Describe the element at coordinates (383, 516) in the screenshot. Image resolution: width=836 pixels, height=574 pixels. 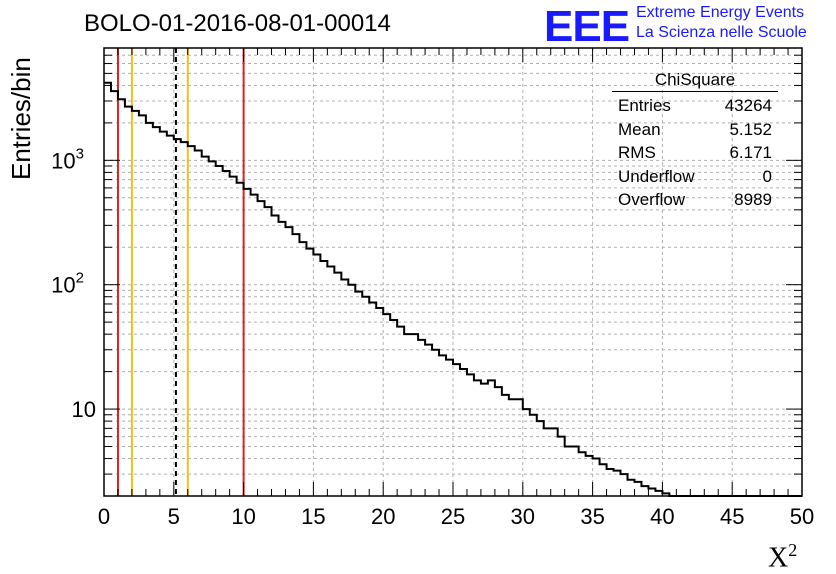
I see `x-tick-label: 20` at that location.